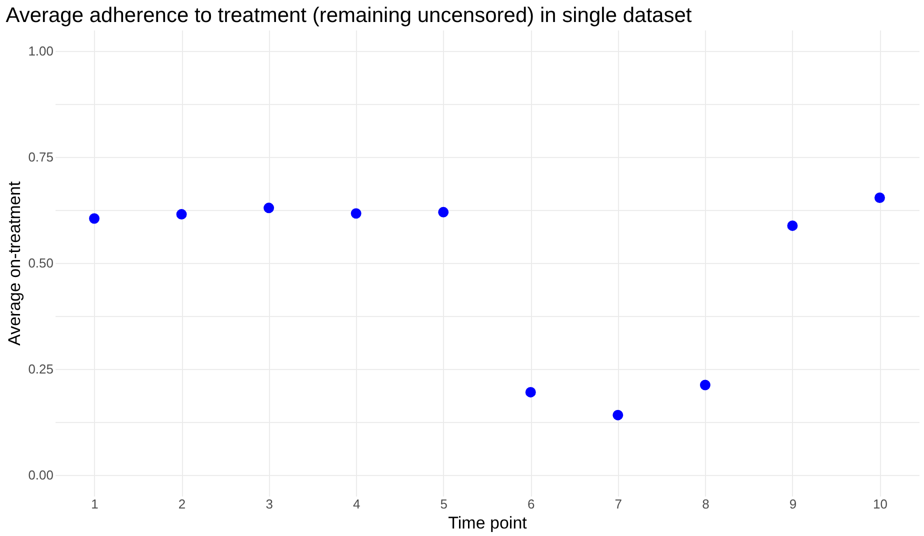 This screenshot has width=924, height=536. Describe the element at coordinates (41, 263) in the screenshot. I see `y-tick-label: 0.50` at that location.